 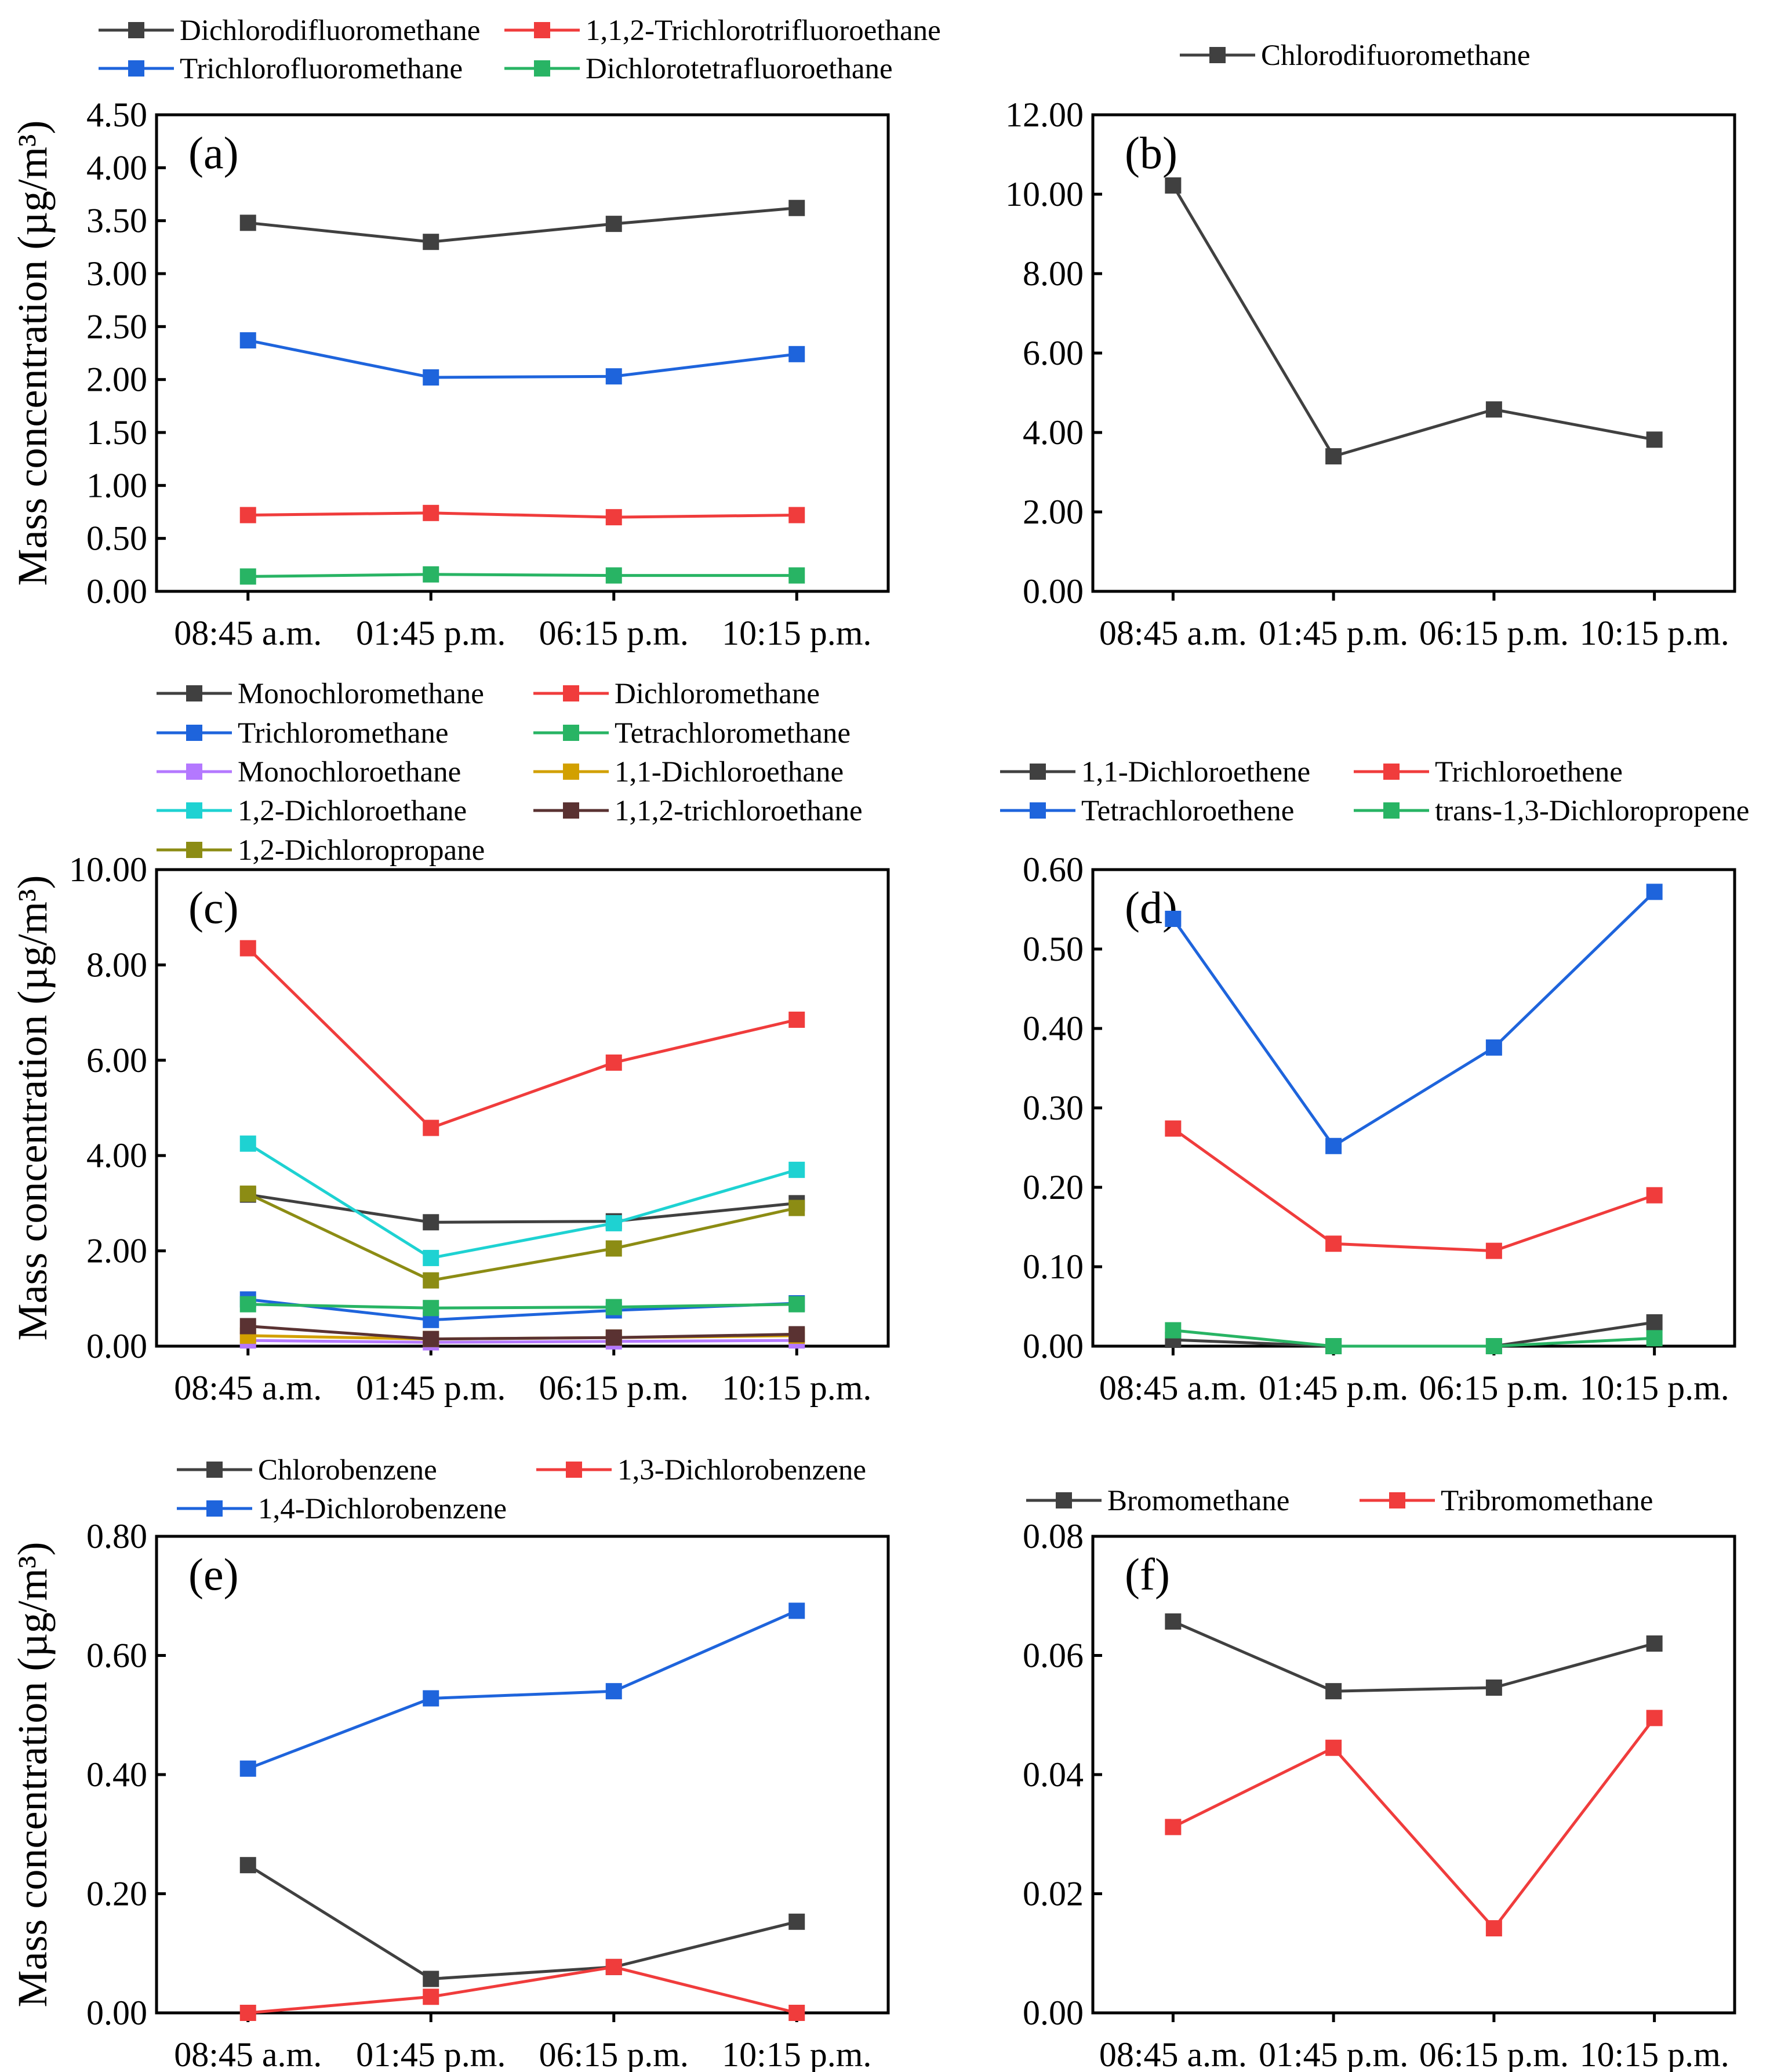 What do you see at coordinates (213, 153) in the screenshot?
I see `panel-label: (a)` at bounding box center [213, 153].